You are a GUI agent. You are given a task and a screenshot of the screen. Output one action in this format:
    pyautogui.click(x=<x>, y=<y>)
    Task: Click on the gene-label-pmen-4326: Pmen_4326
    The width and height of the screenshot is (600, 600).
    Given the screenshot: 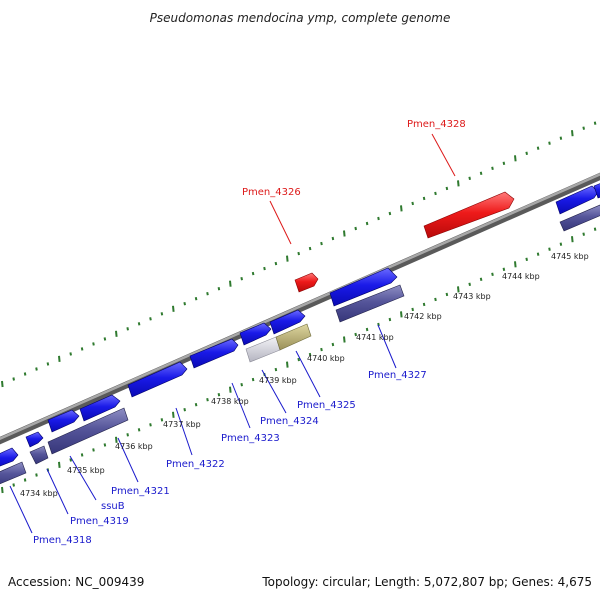 What is the action you would take?
    pyautogui.click(x=271, y=192)
    